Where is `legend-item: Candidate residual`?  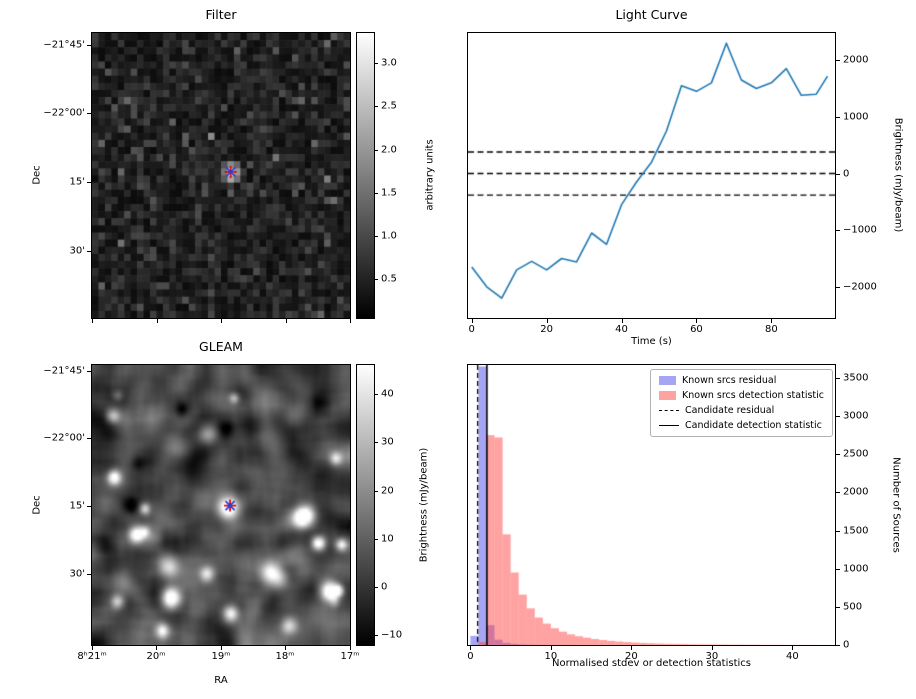
legend-item: Candidate residual is located at coordinates (741, 410).